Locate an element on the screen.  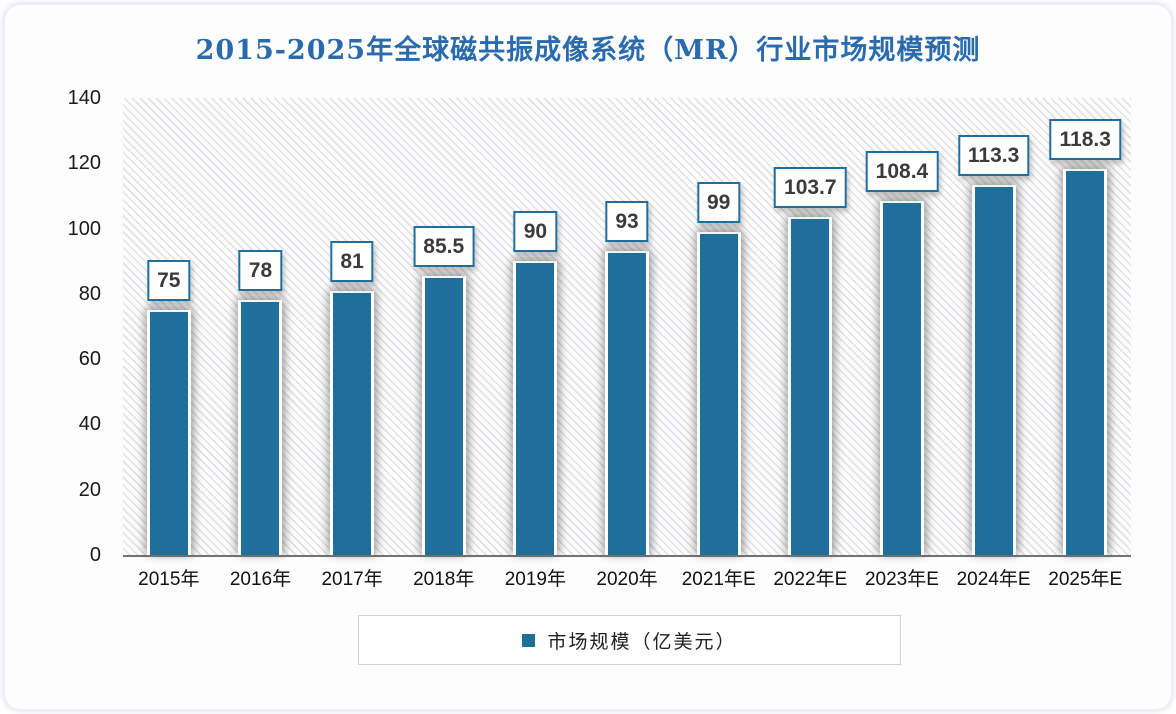
bar-slot: 99 is located at coordinates (719, 326).